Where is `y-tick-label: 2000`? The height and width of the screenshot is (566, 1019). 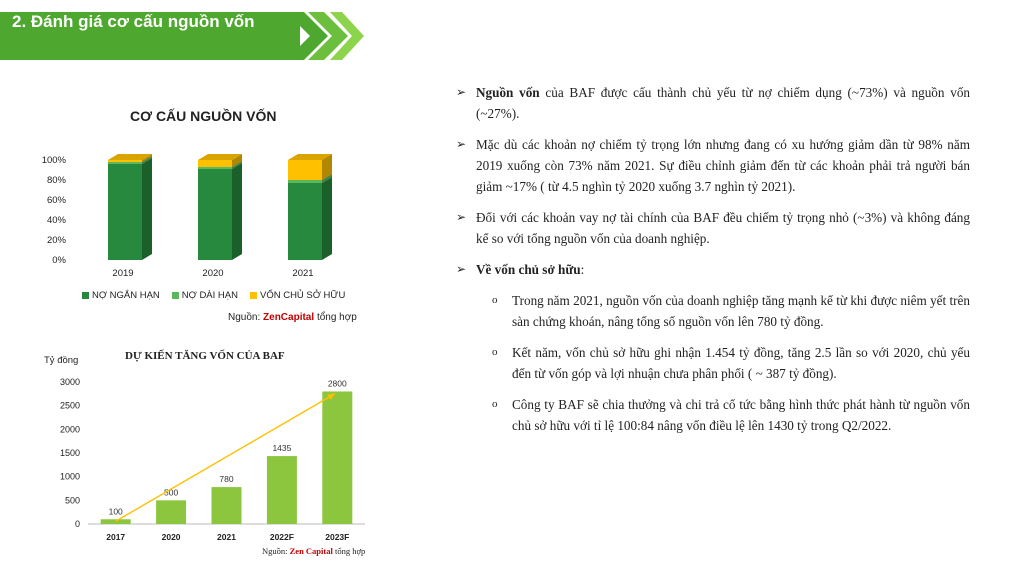
y-tick-label: 2000 is located at coordinates (70, 429).